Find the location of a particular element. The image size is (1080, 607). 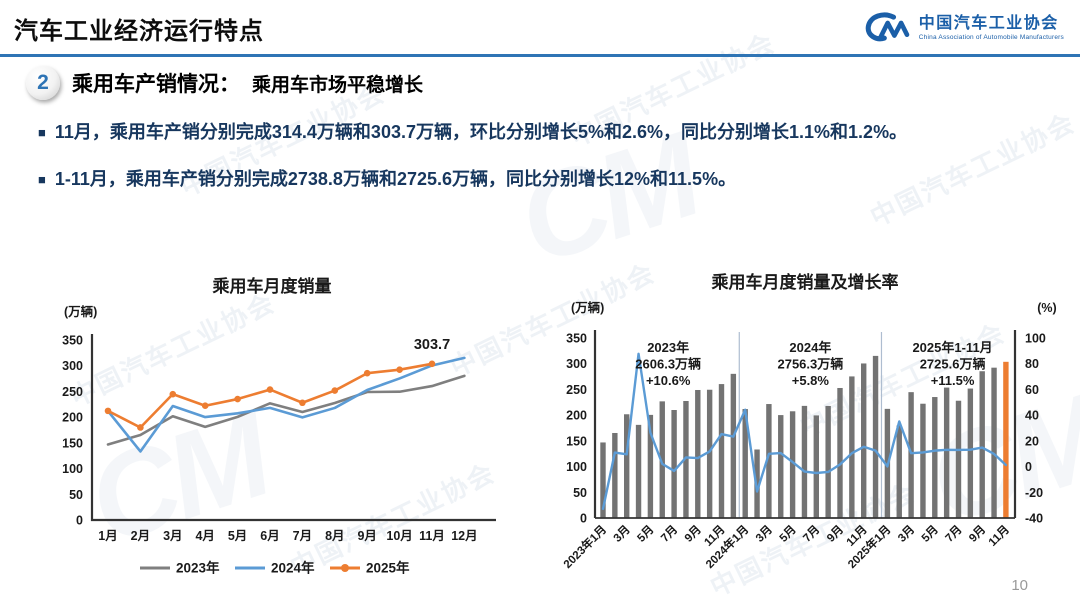

right-x-tick-group: 5月 is located at coordinates (930, 534).